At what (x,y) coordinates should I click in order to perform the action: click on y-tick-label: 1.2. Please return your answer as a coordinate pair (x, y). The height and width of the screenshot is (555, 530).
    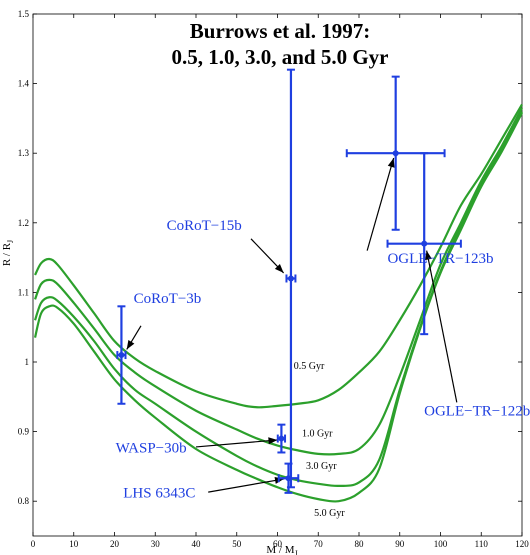
    Looking at the image, I should click on (23, 223).